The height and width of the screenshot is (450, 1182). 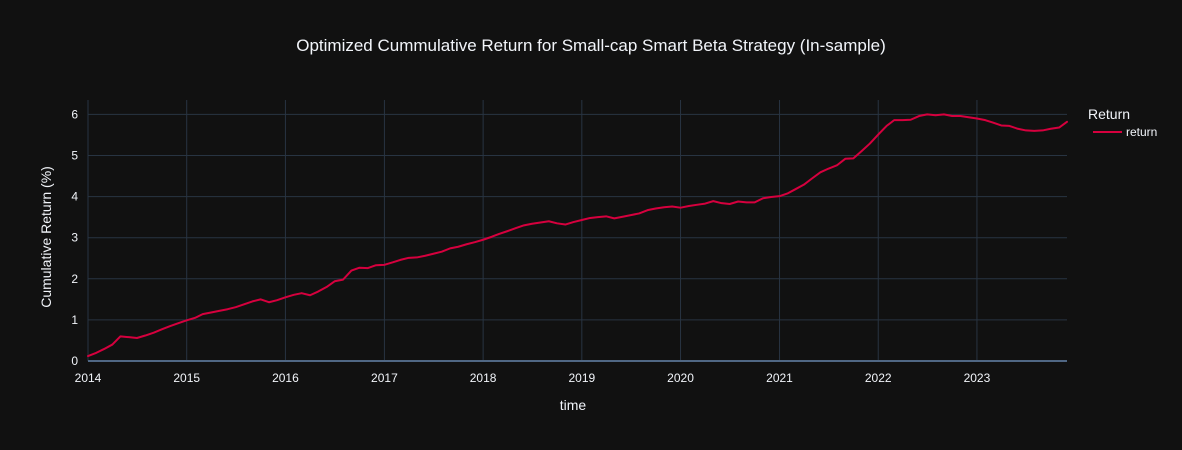 What do you see at coordinates (1141, 132) in the screenshot?
I see `legend-label-return: return` at bounding box center [1141, 132].